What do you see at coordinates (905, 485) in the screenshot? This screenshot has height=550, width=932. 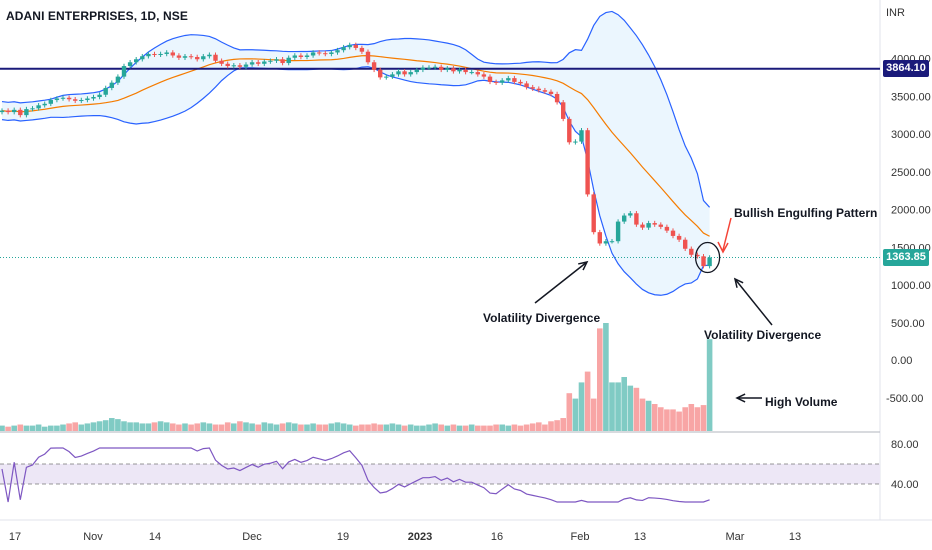 I see `rsi-tick-label: 40.00` at bounding box center [905, 485].